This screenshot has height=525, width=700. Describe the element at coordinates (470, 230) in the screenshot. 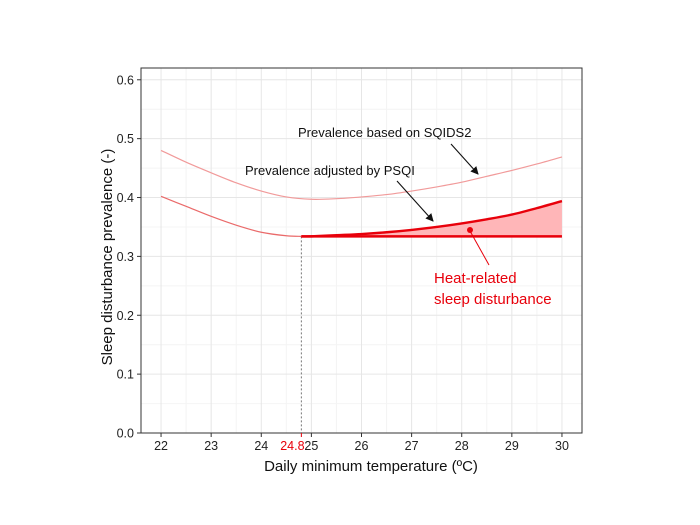

I see `area-label-dot` at that location.